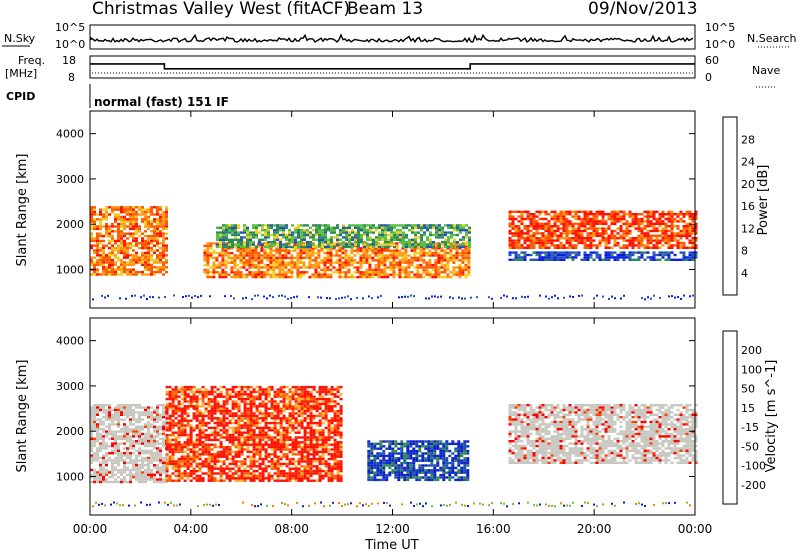 The height and width of the screenshot is (554, 800). What do you see at coordinates (201, 295) in the screenshot?
I see `near-range-echo` at bounding box center [201, 295].